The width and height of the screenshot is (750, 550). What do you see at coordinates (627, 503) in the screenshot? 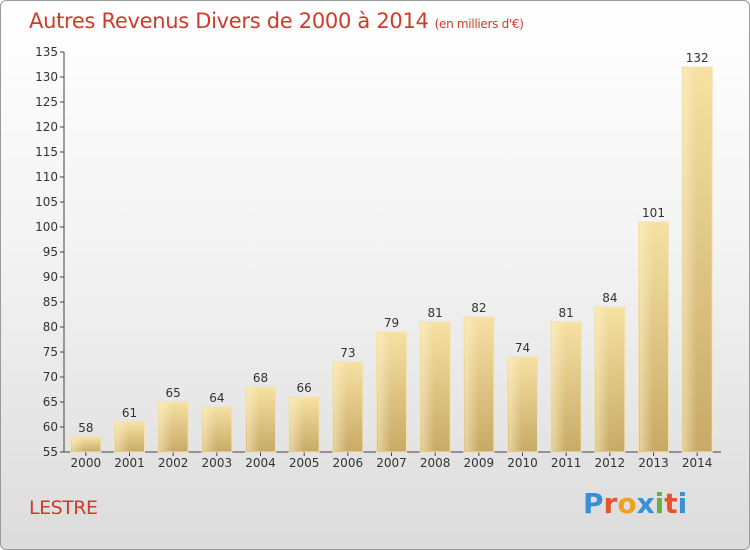
I see `logo-letter: o` at bounding box center [627, 503].